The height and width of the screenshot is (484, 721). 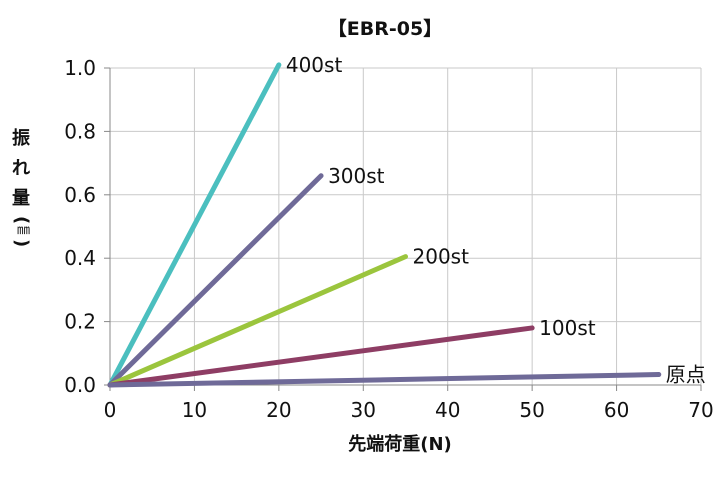 What do you see at coordinates (385, 29) in the screenshot?
I see `chart-title: 【EBR-05】` at bounding box center [385, 29].